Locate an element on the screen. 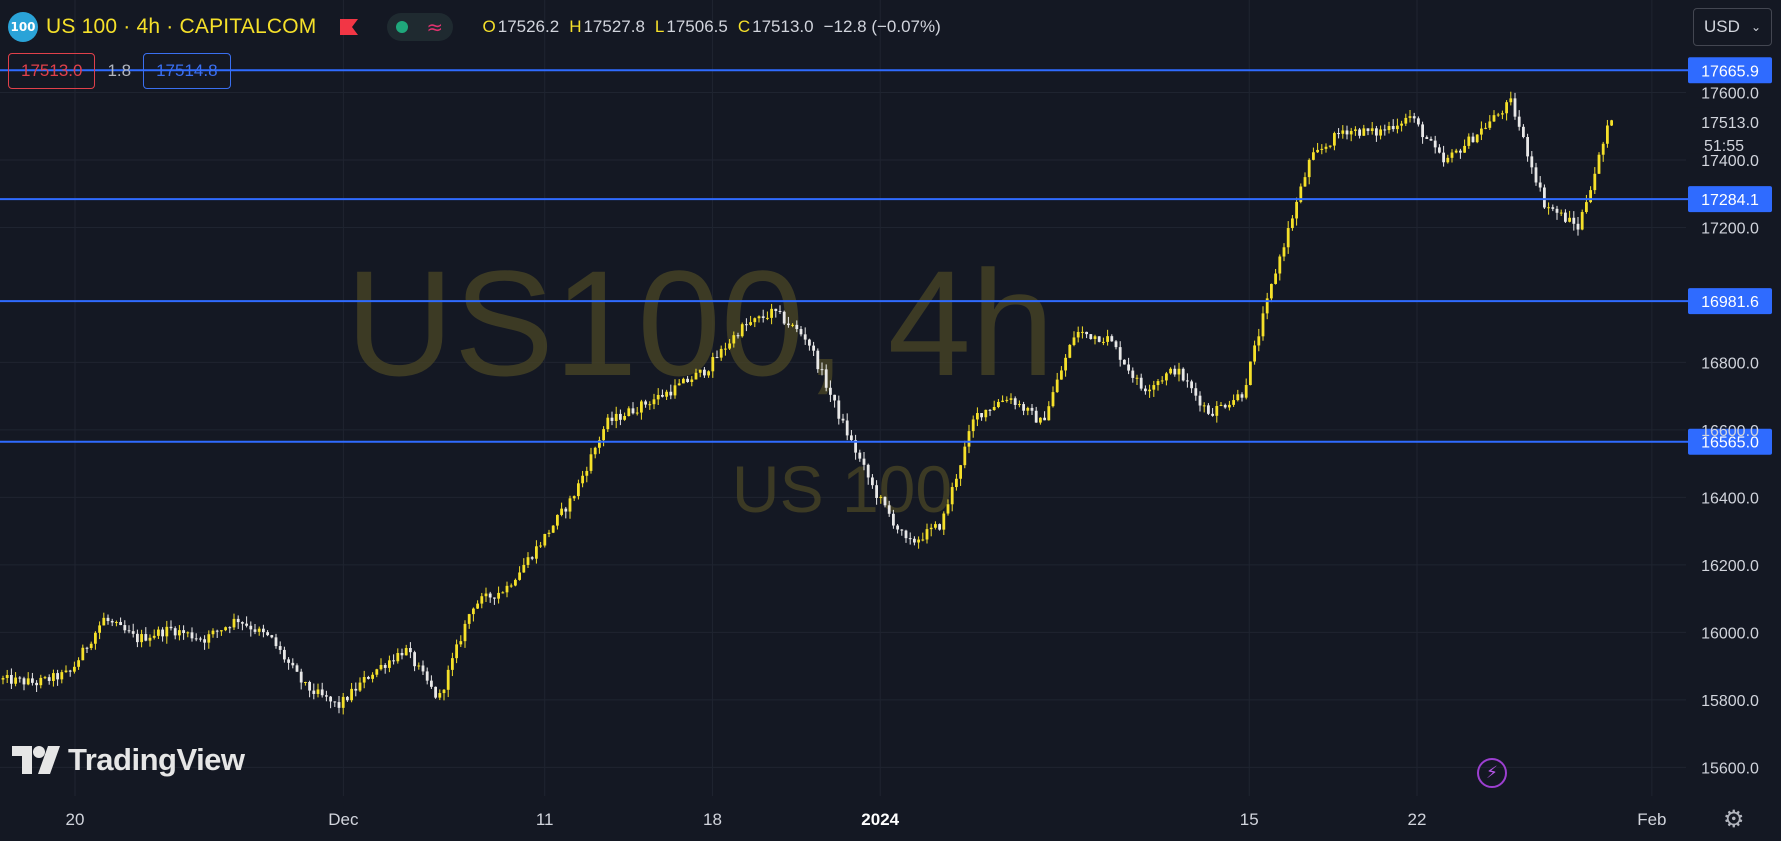  price-tick-label: 17400.0 is located at coordinates (1730, 161).